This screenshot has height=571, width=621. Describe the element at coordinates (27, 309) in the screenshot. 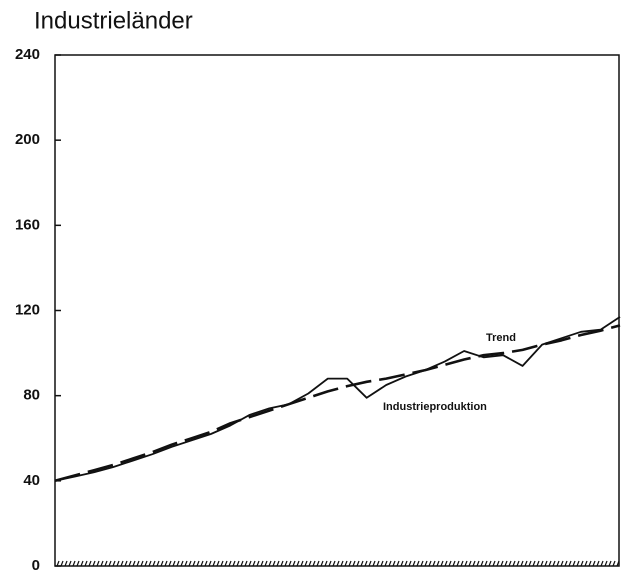

I see `y-tick-label: 120` at that location.